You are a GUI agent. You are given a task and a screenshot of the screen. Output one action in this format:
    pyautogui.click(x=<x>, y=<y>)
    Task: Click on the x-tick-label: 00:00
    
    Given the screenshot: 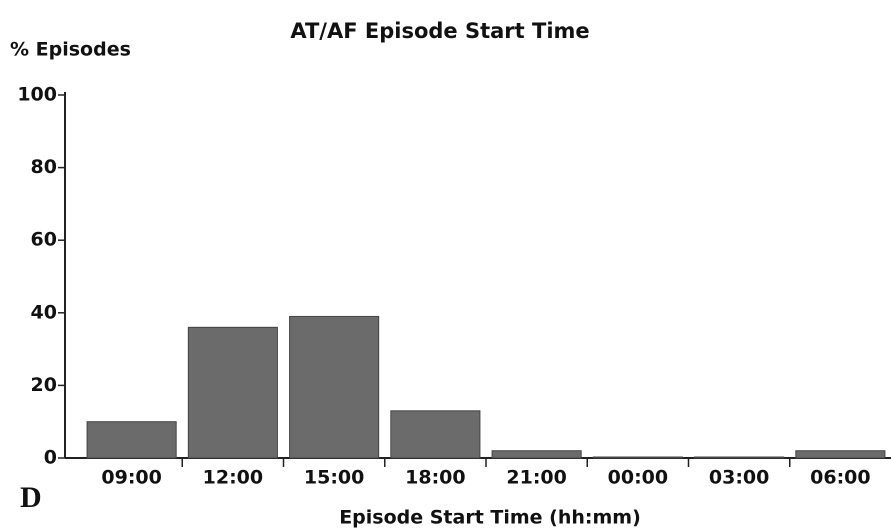 What is the action you would take?
    pyautogui.click(x=638, y=478)
    